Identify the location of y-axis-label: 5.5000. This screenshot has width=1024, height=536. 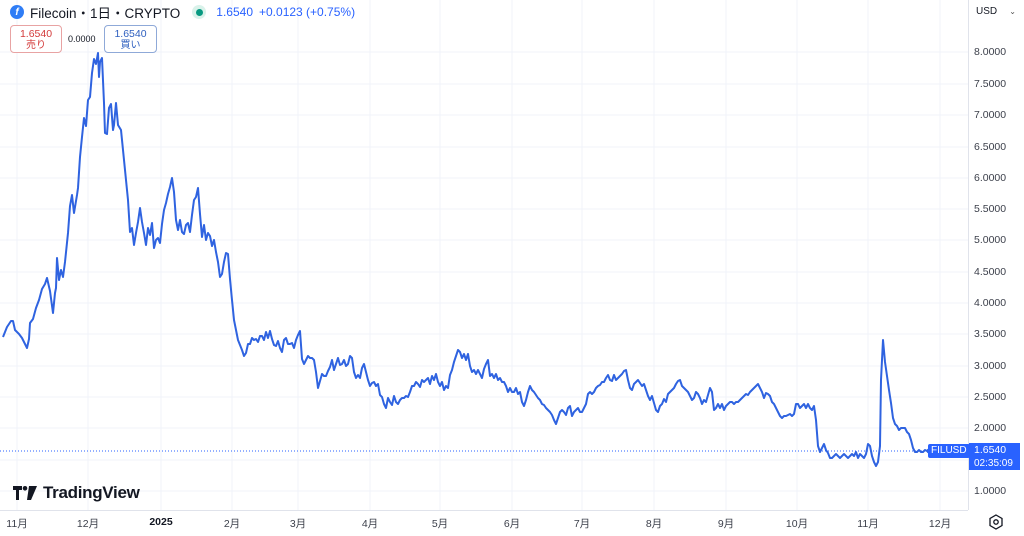
(990, 209).